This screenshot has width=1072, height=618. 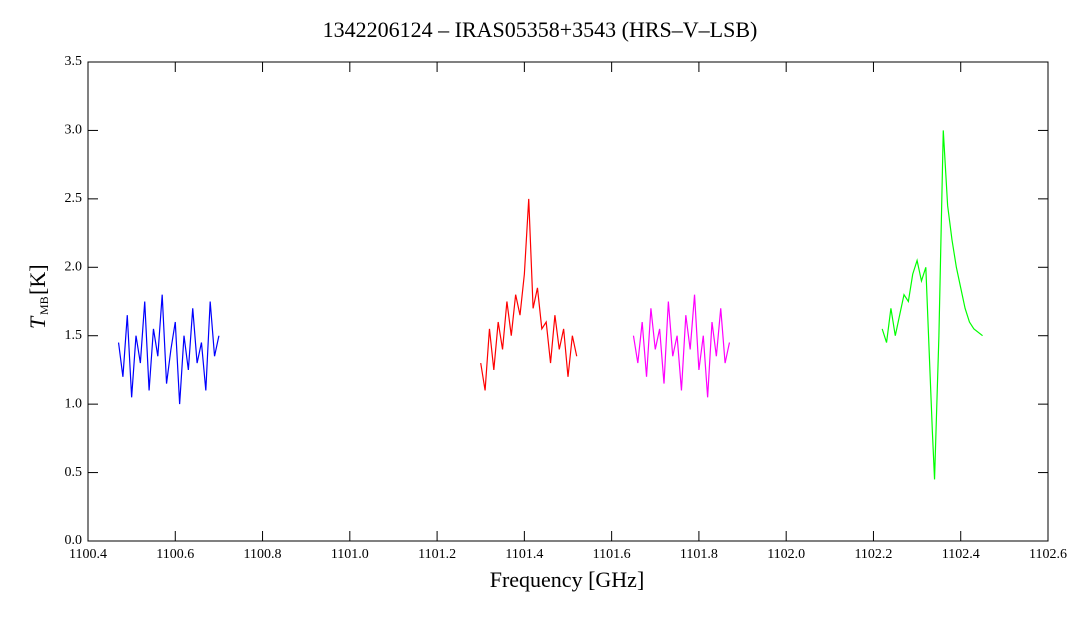 What do you see at coordinates (786, 554) in the screenshot?
I see `x-tick-label: 1102.0` at bounding box center [786, 554].